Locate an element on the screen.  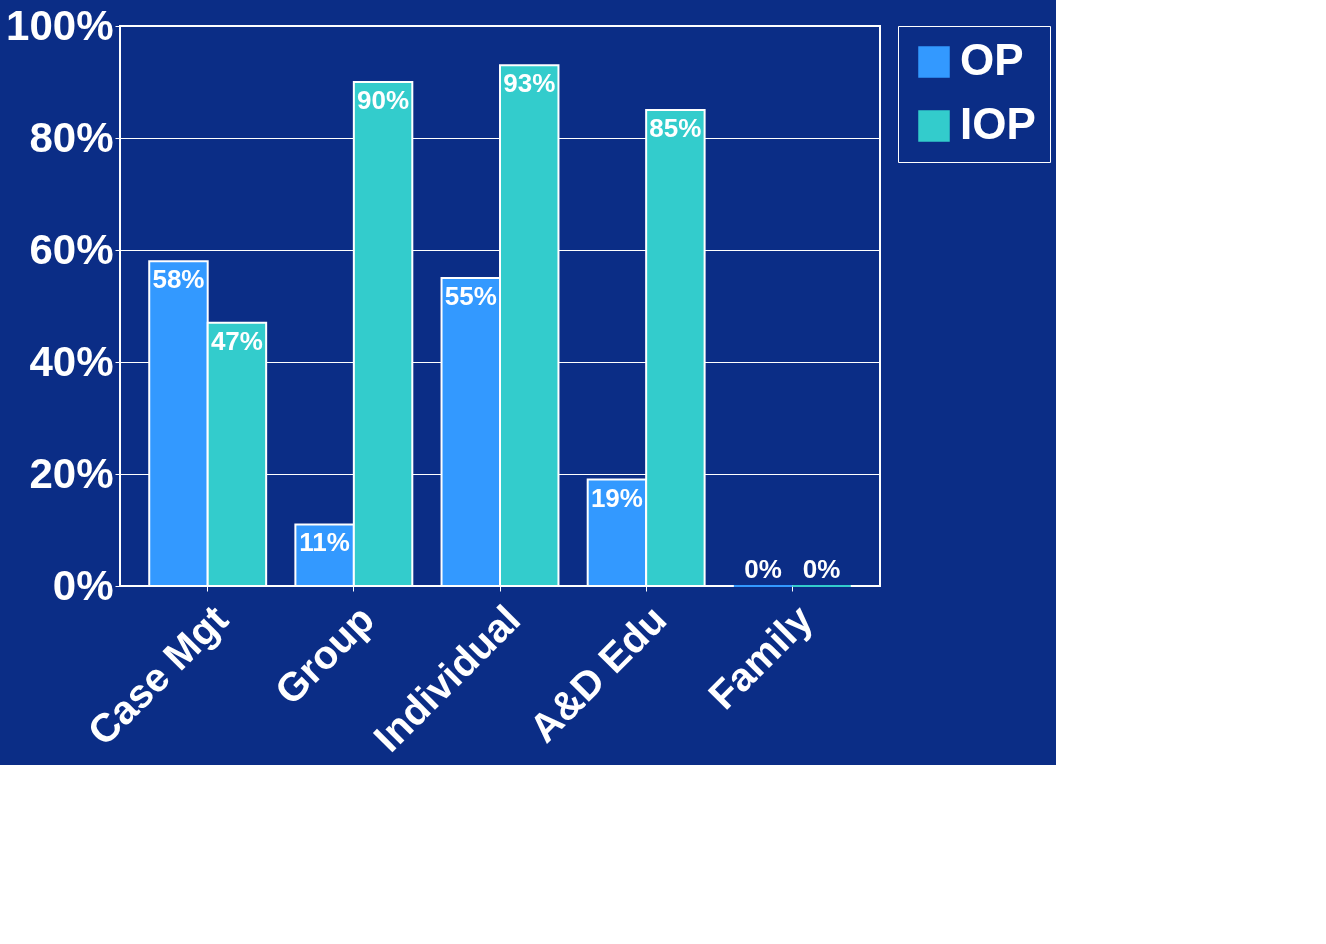
data-label: 11% is located at coordinates (324, 542).